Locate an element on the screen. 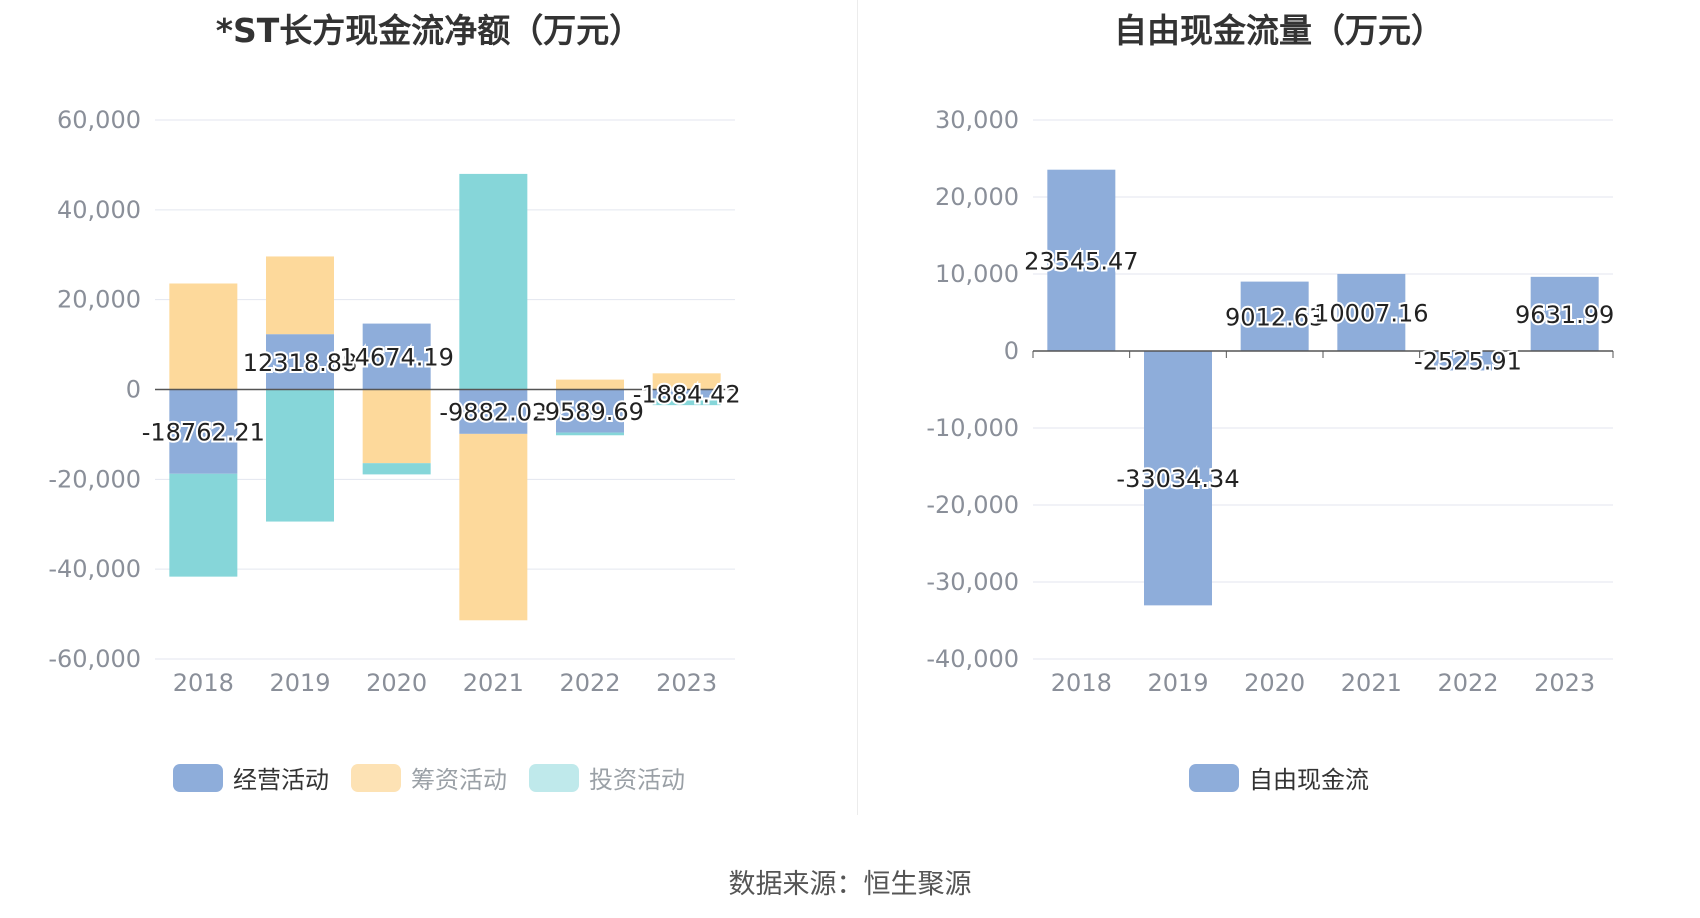  legend-label: 筹资活动 is located at coordinates (459, 780).